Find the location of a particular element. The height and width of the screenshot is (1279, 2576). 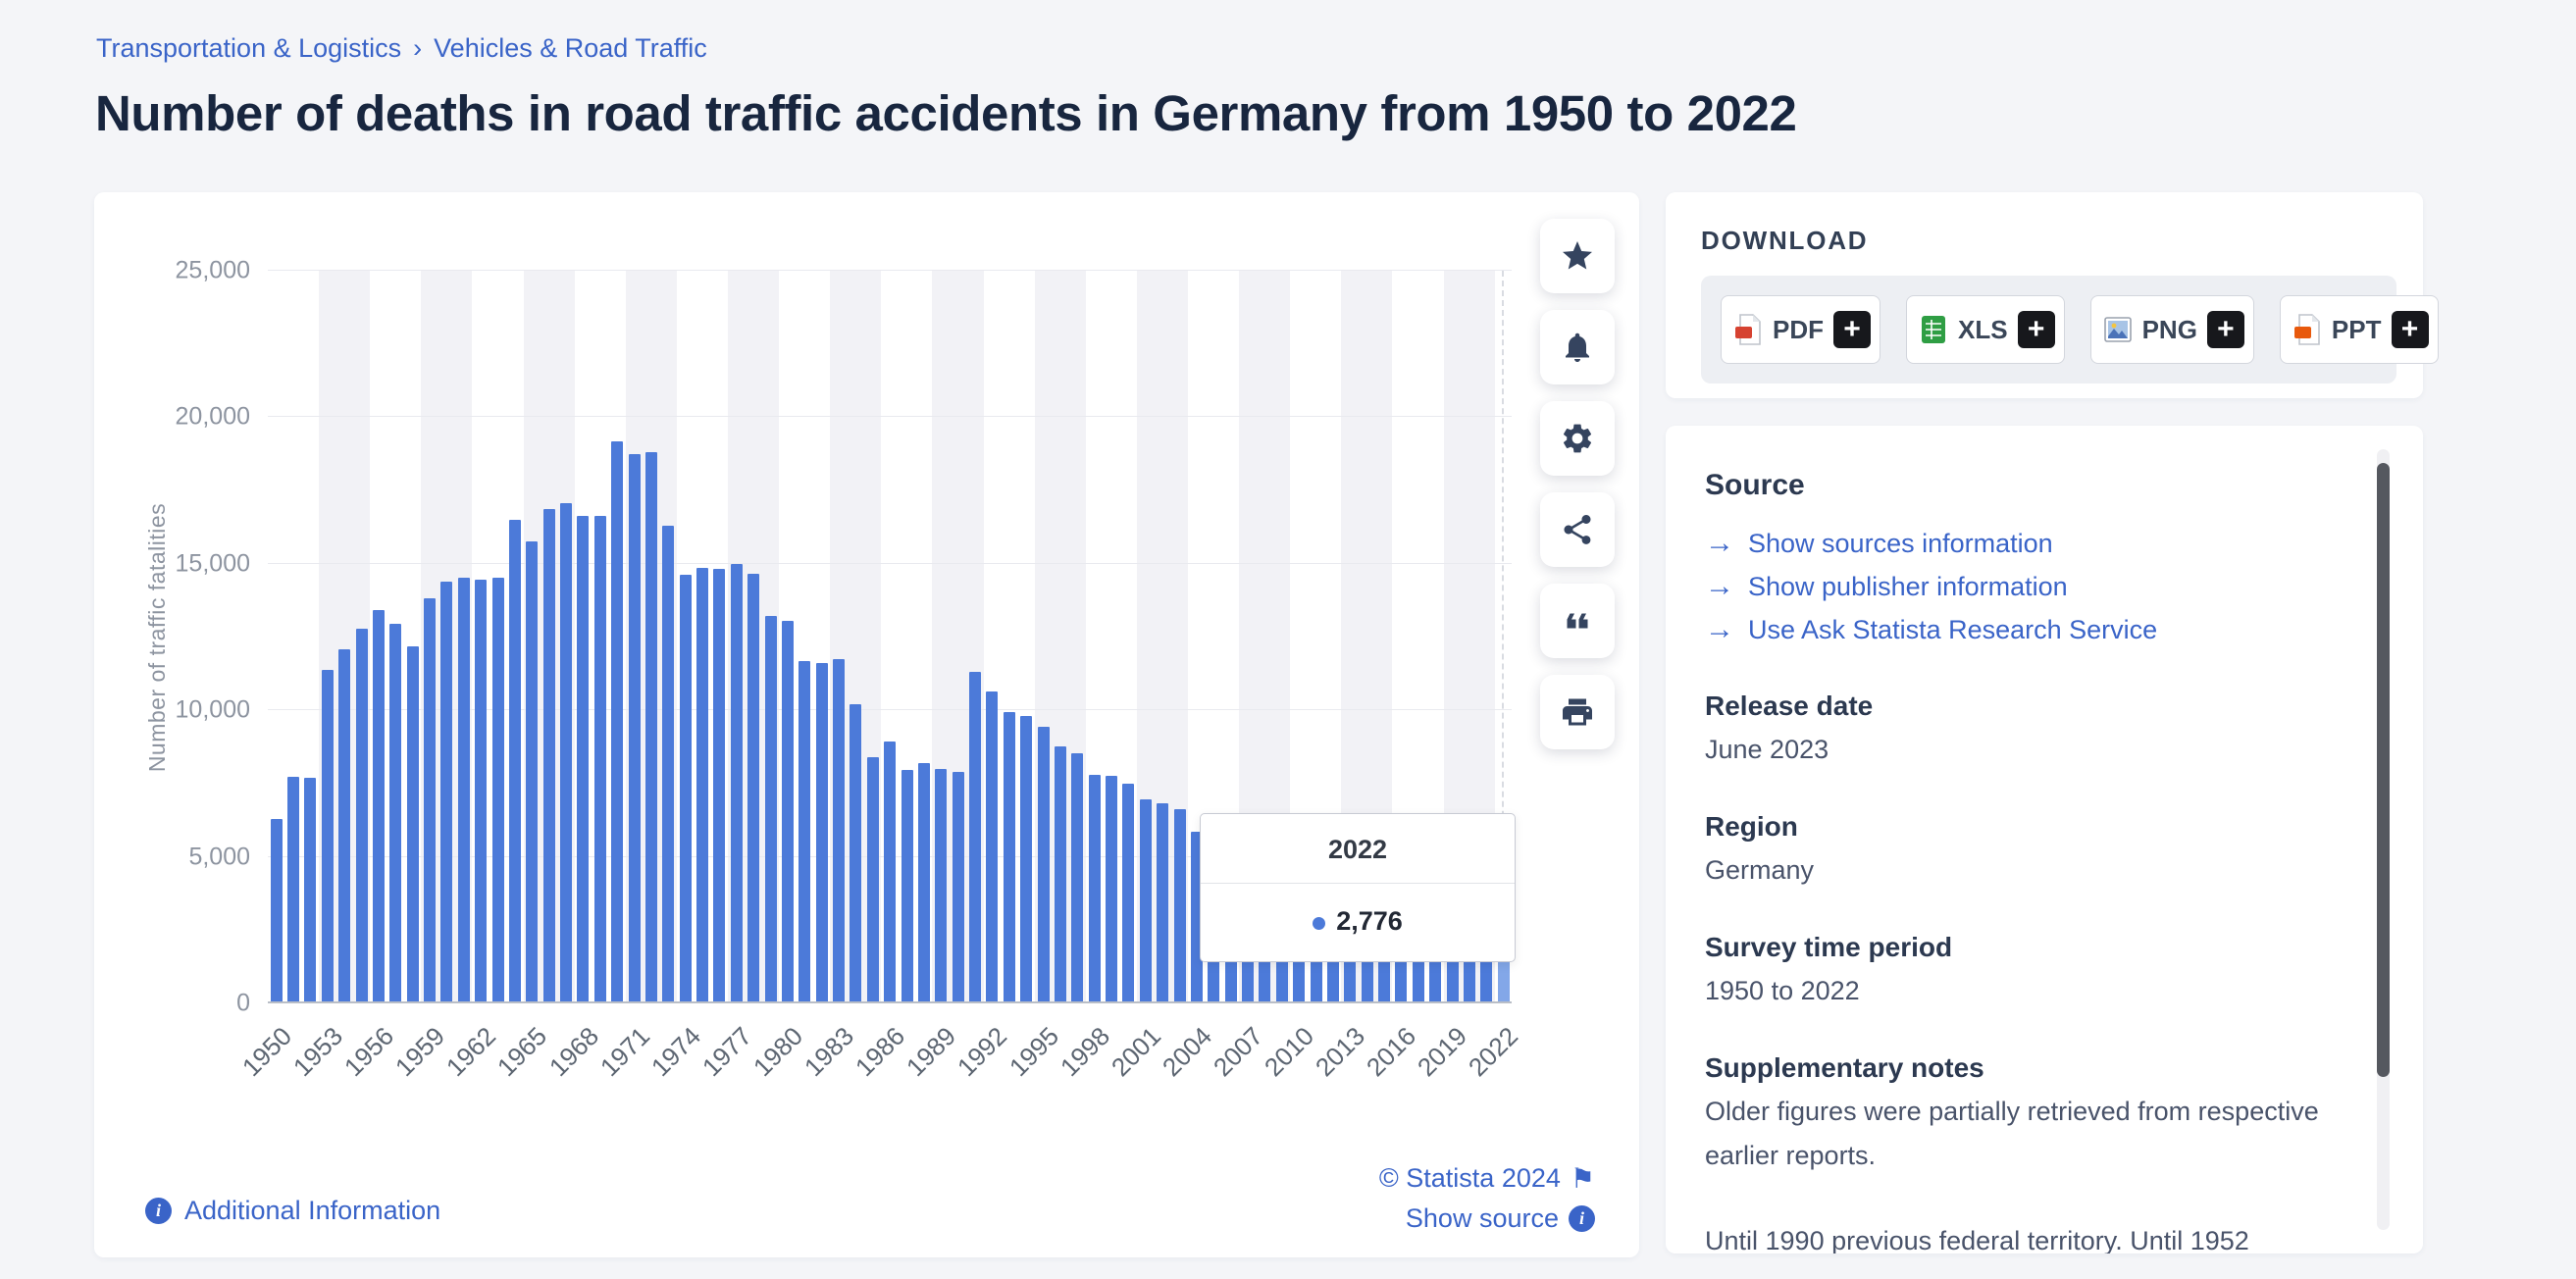

breadcrumb-link-category: Transportation & Logistics is located at coordinates (249, 48).